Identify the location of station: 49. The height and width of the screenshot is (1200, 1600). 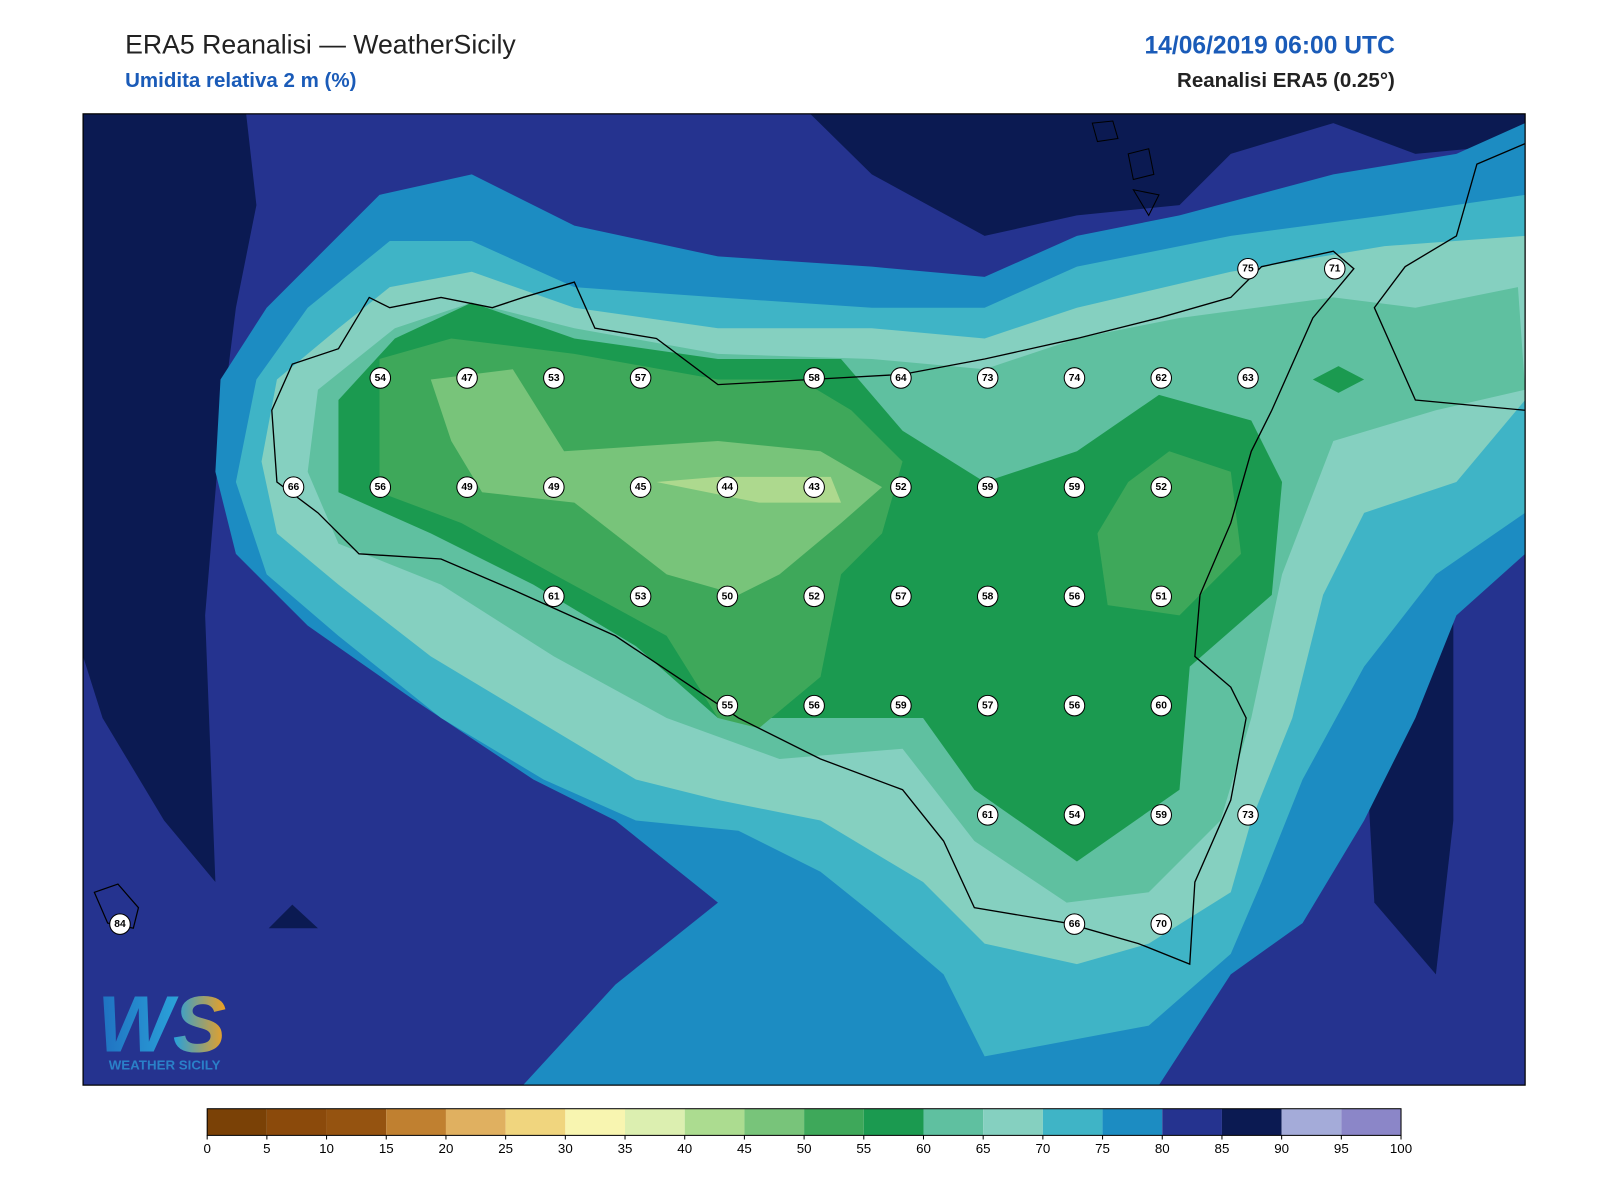
(554, 487).